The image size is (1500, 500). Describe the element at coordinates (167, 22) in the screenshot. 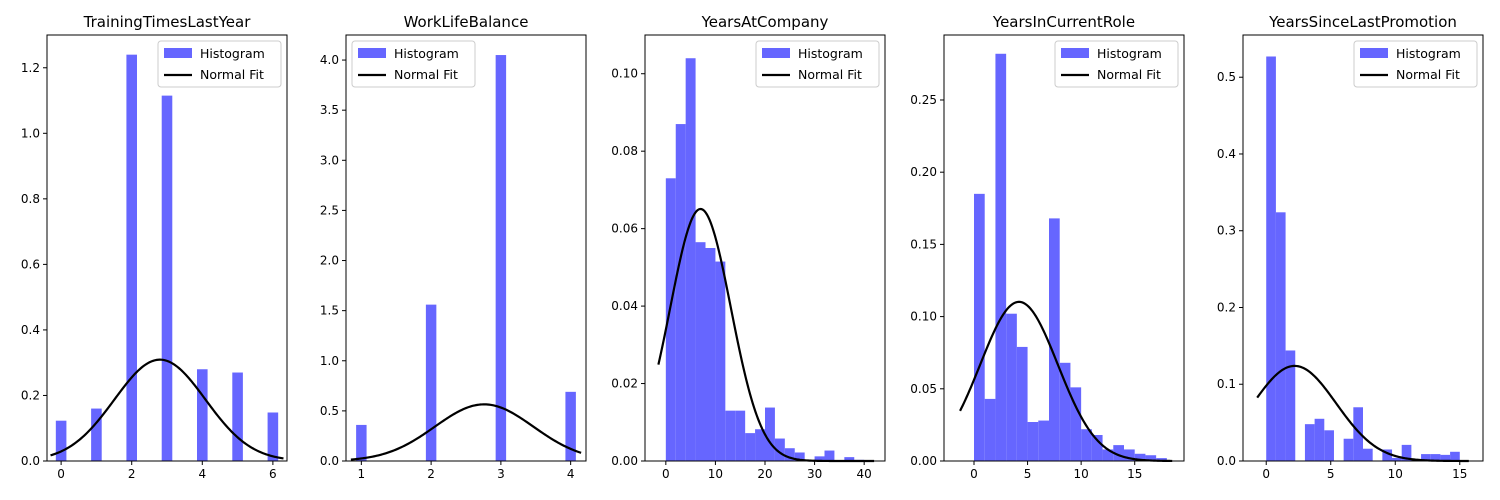

I see `subplot-title: TrainingTimesLastYear` at that location.